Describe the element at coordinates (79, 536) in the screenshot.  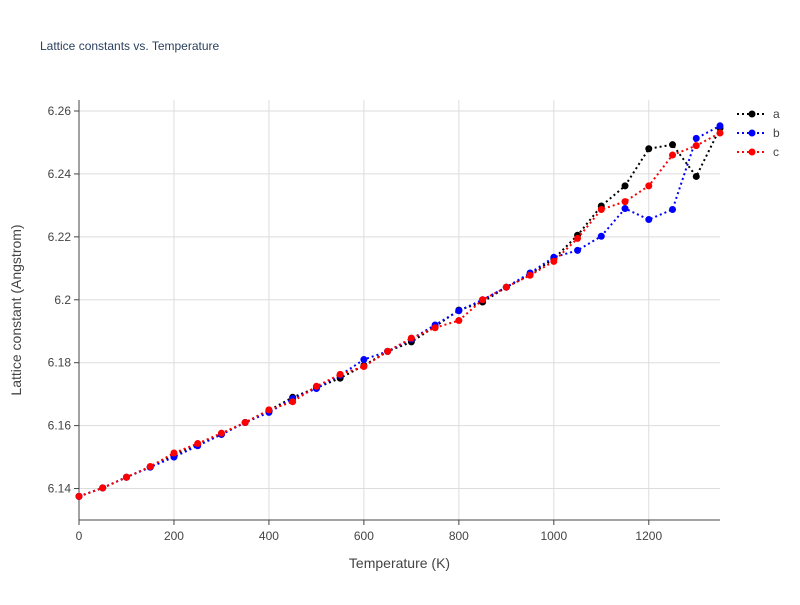
I see `x-tick-label: 0` at that location.